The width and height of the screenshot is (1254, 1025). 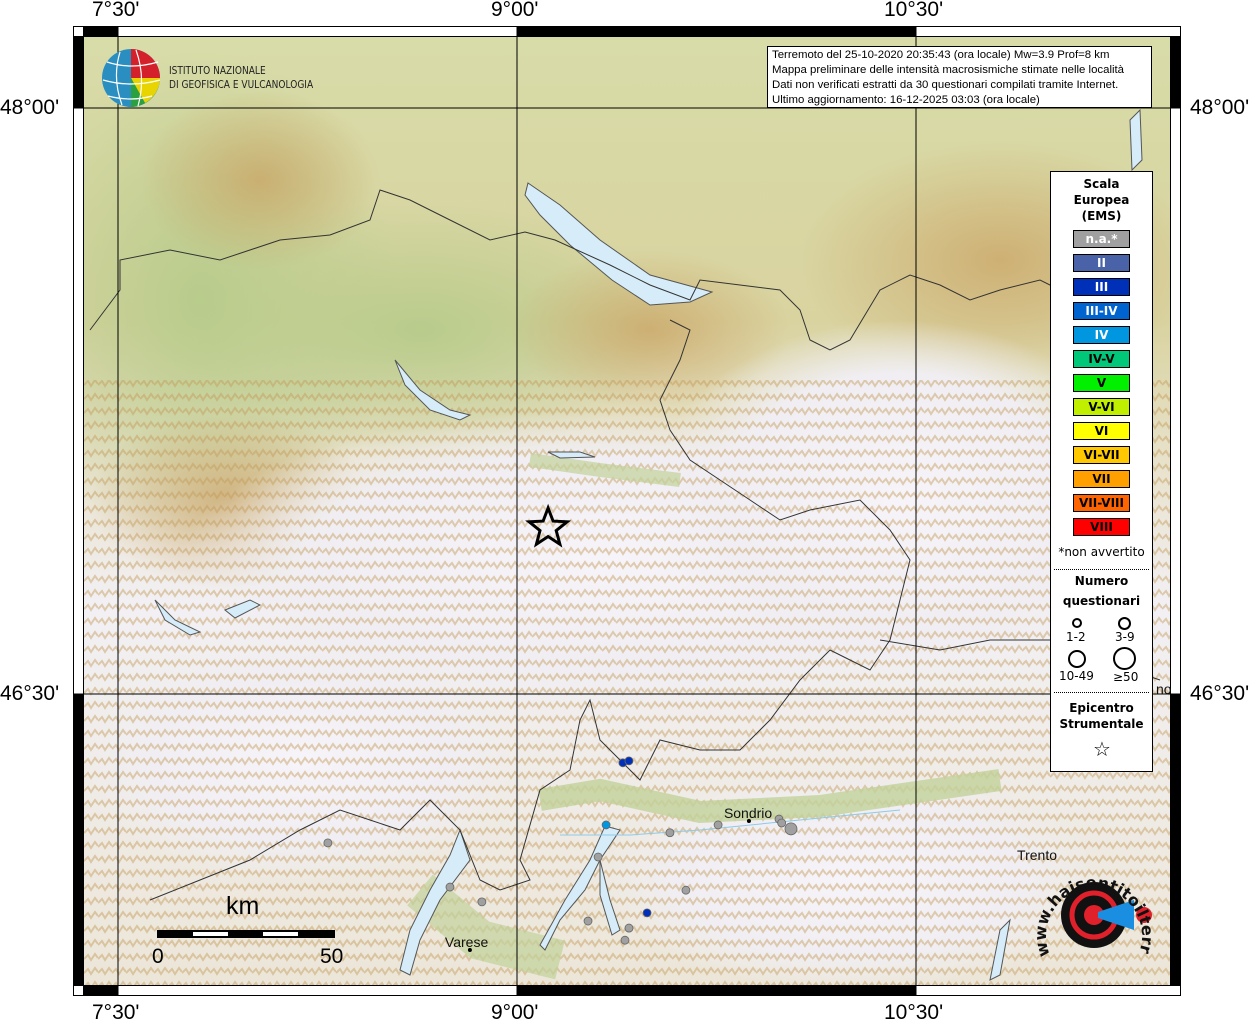 I want to click on cut-place-label: no, so click(x=1164, y=689).